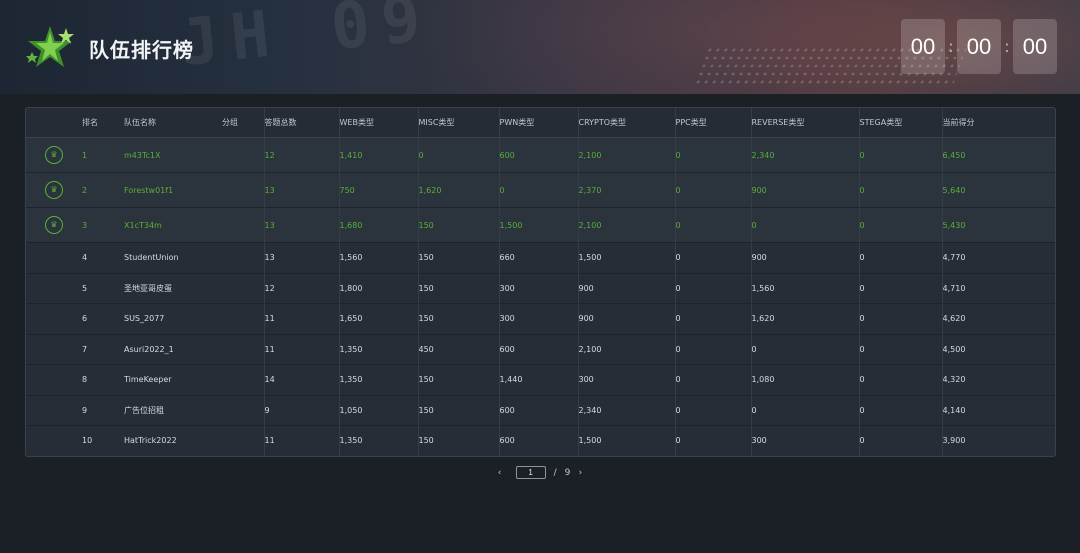 This screenshot has width=1080, height=553. What do you see at coordinates (804, 379) in the screenshot?
I see `reverse-cell: 1,080` at bounding box center [804, 379].